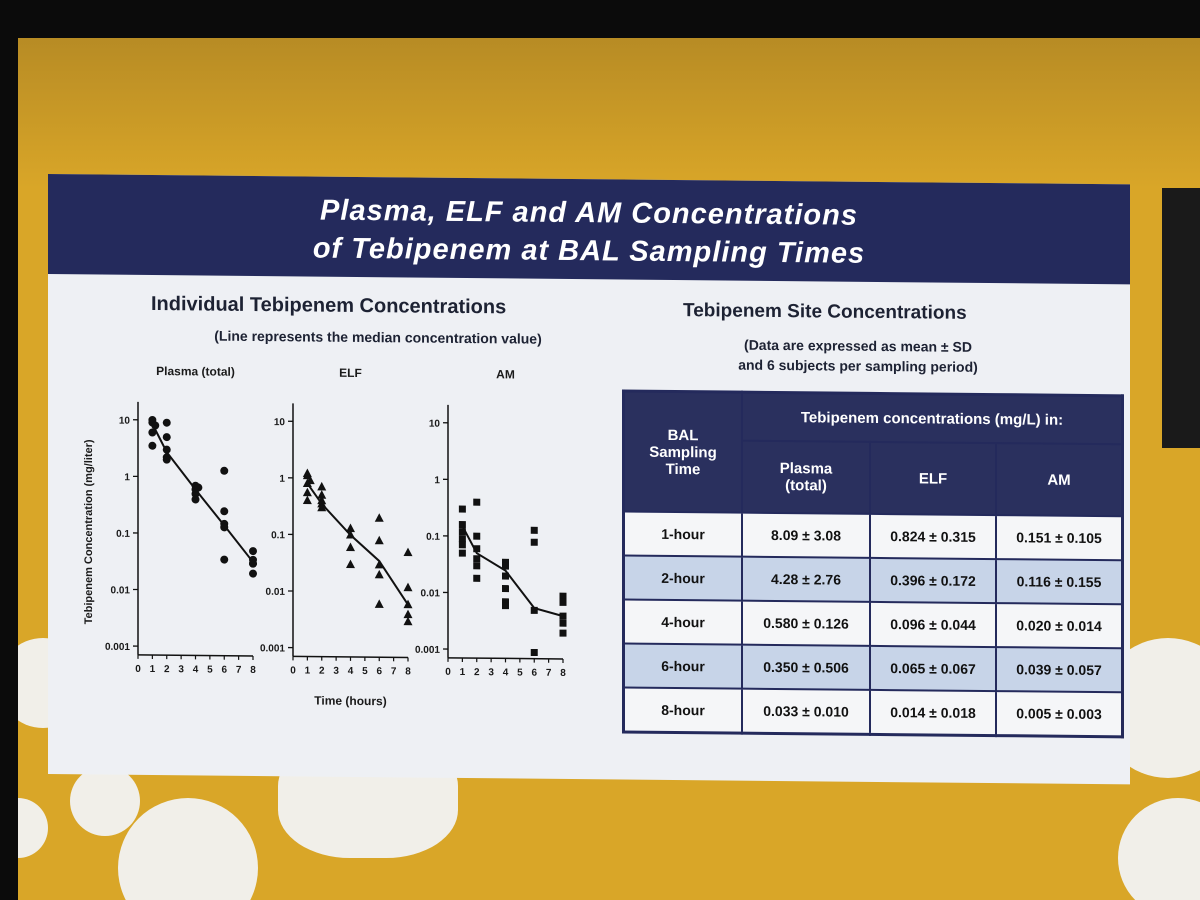 The height and width of the screenshot is (900, 1200). What do you see at coordinates (682, 666) in the screenshot?
I see `cell-time: 6-hour` at bounding box center [682, 666].